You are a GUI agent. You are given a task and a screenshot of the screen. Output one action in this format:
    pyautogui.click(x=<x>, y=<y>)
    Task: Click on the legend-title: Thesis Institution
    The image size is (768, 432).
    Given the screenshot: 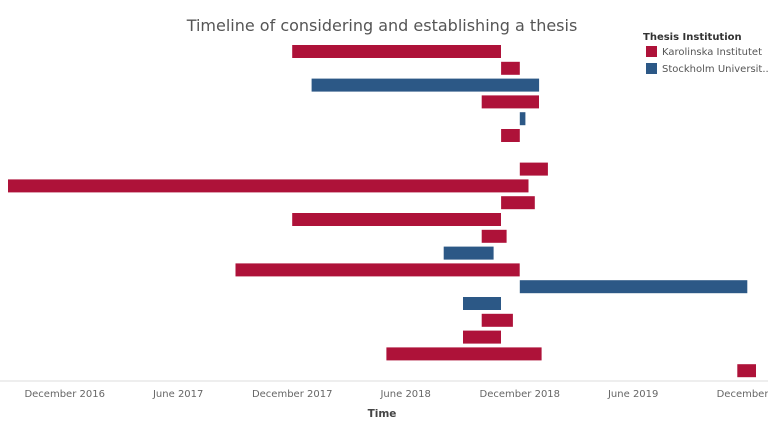 What is the action you would take?
    pyautogui.click(x=692, y=37)
    